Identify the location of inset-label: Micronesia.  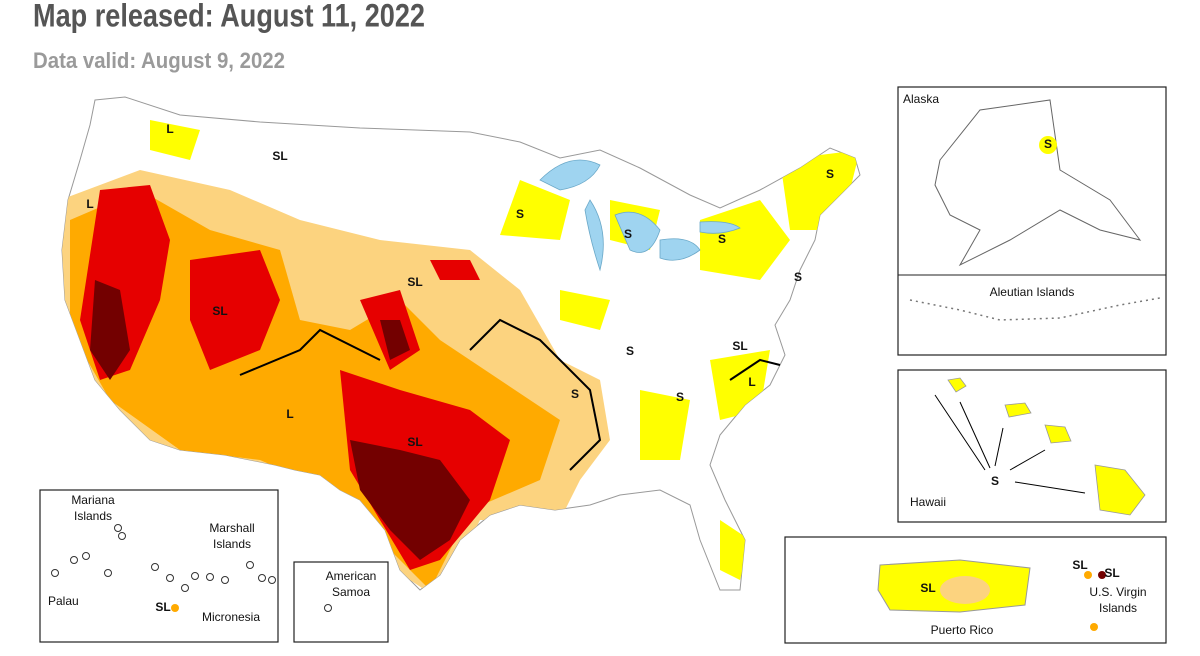
(231, 617).